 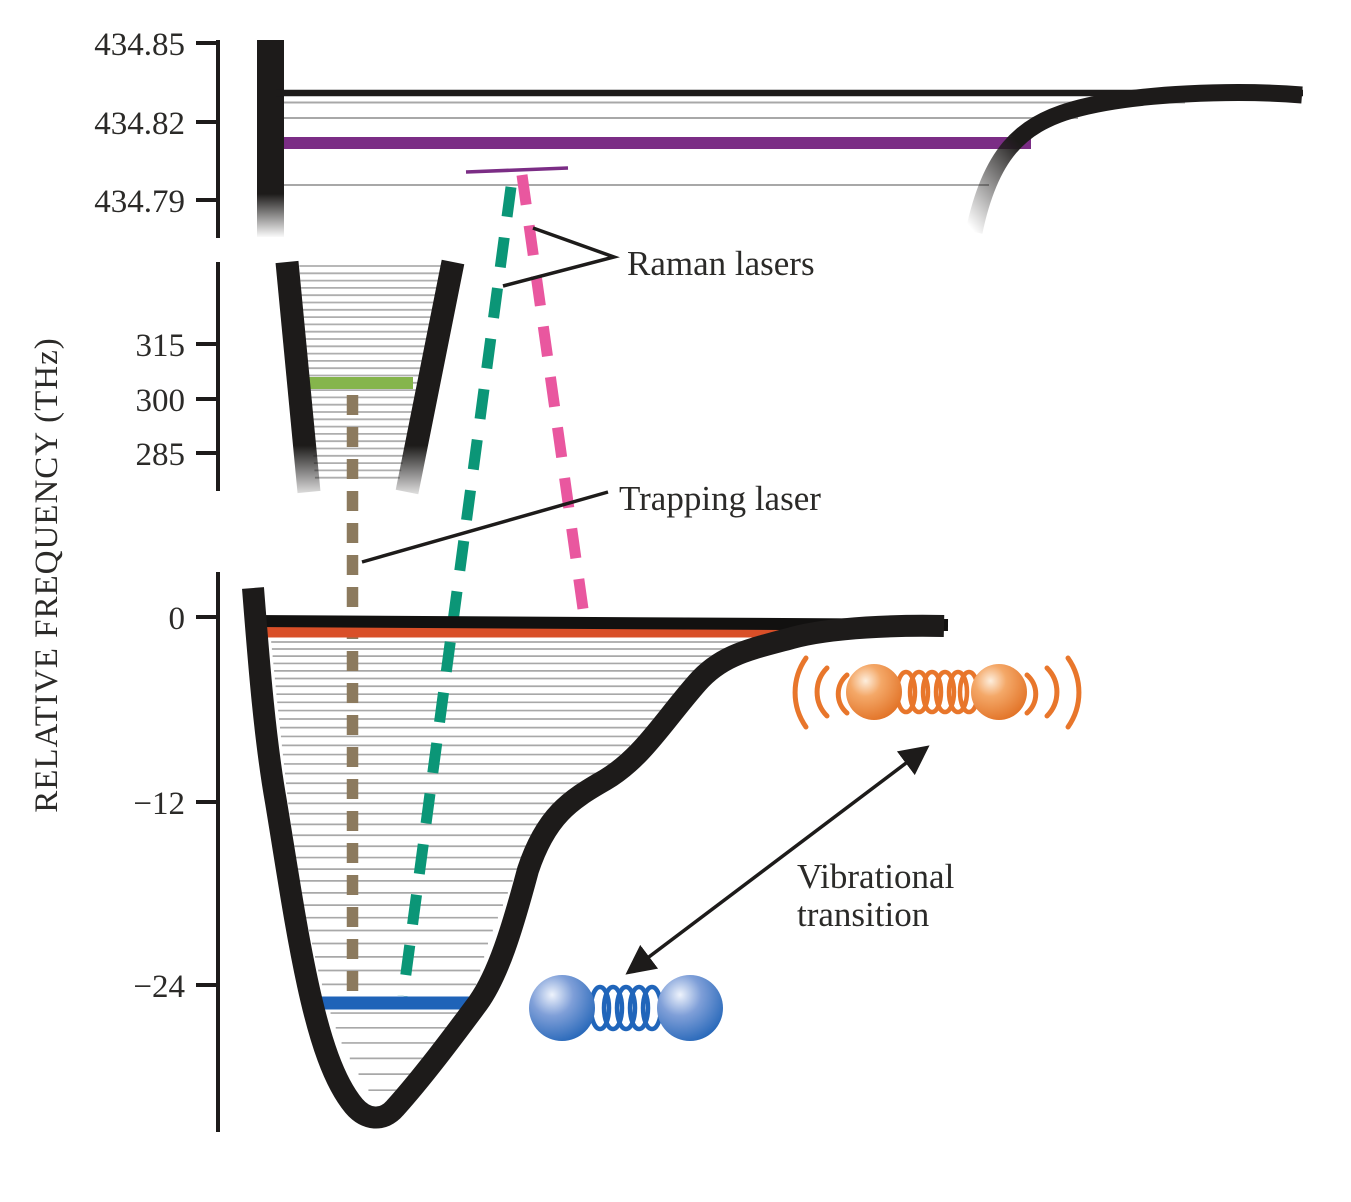 I want to click on trapping-laser-label: Trapping laser, so click(x=720, y=498).